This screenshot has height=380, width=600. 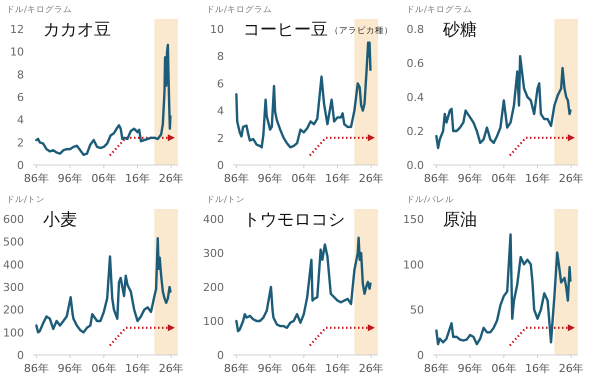 What do you see at coordinates (294, 220) in the screenshot?
I see `chart-title: トウモロコシ` at bounding box center [294, 220].